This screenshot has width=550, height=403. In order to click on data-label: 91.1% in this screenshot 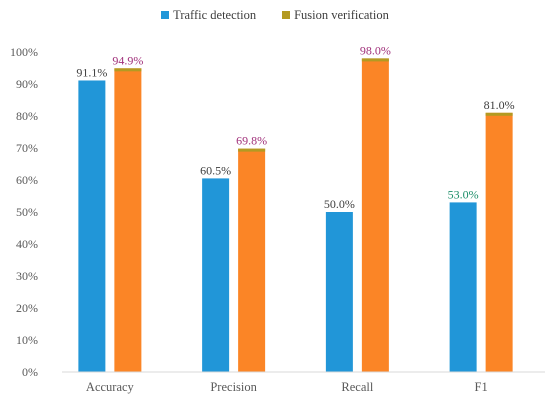, I will do `click(91, 72)`.